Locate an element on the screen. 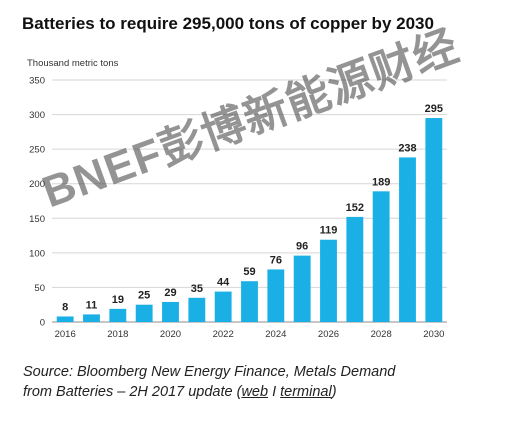 The width and height of the screenshot is (505, 439). source-separator: I is located at coordinates (274, 392).